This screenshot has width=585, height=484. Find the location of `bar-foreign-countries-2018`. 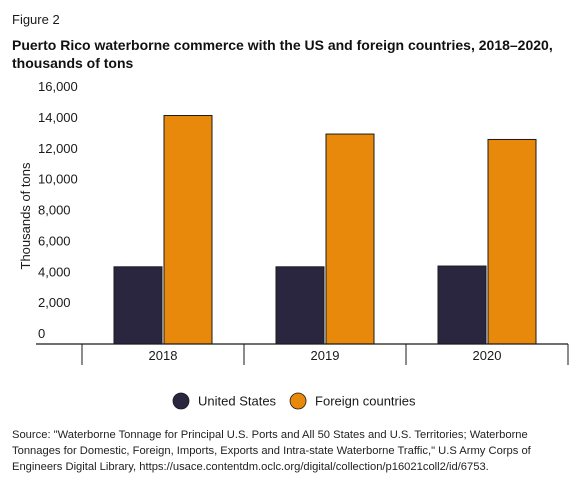

bar-foreign-countries-2018 is located at coordinates (188, 230).